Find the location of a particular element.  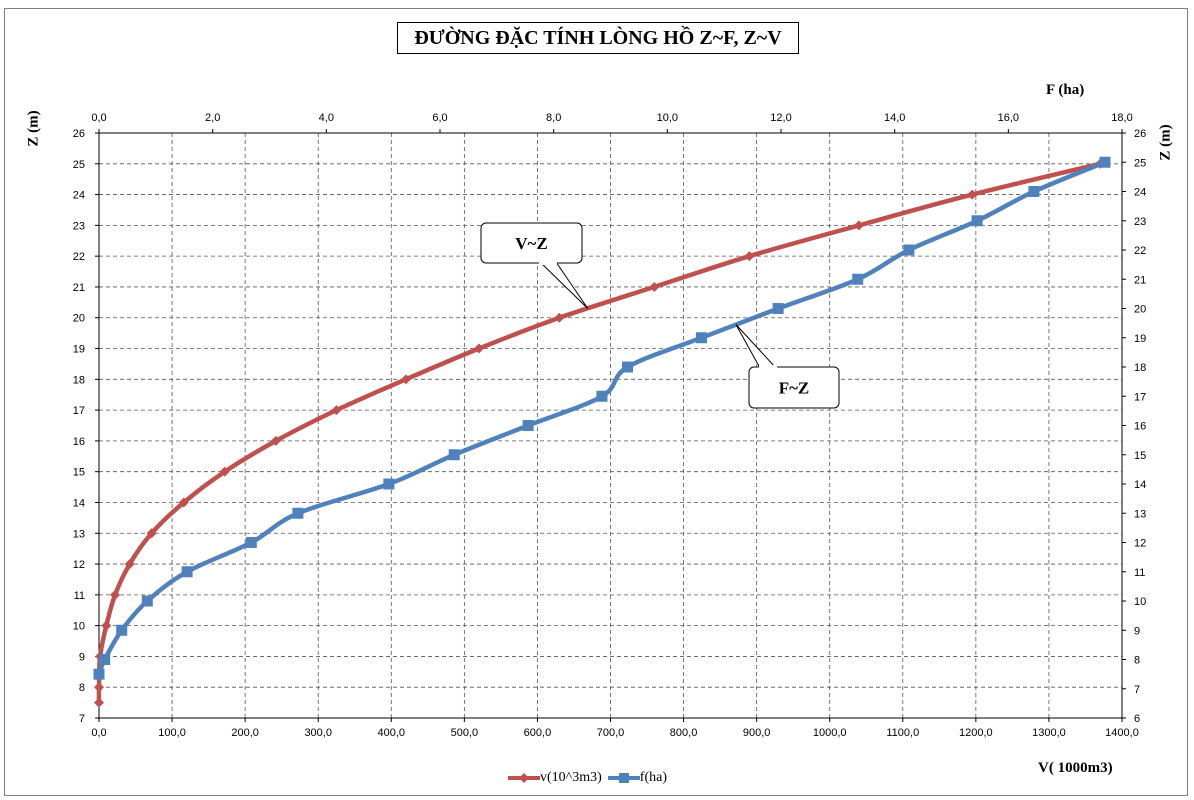

tick-label-bottom: 300,0 is located at coordinates (318, 733).